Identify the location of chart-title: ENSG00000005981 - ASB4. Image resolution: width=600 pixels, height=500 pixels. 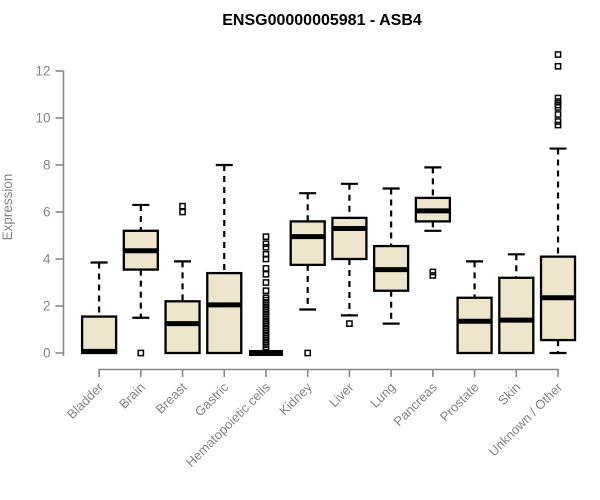
(322, 20).